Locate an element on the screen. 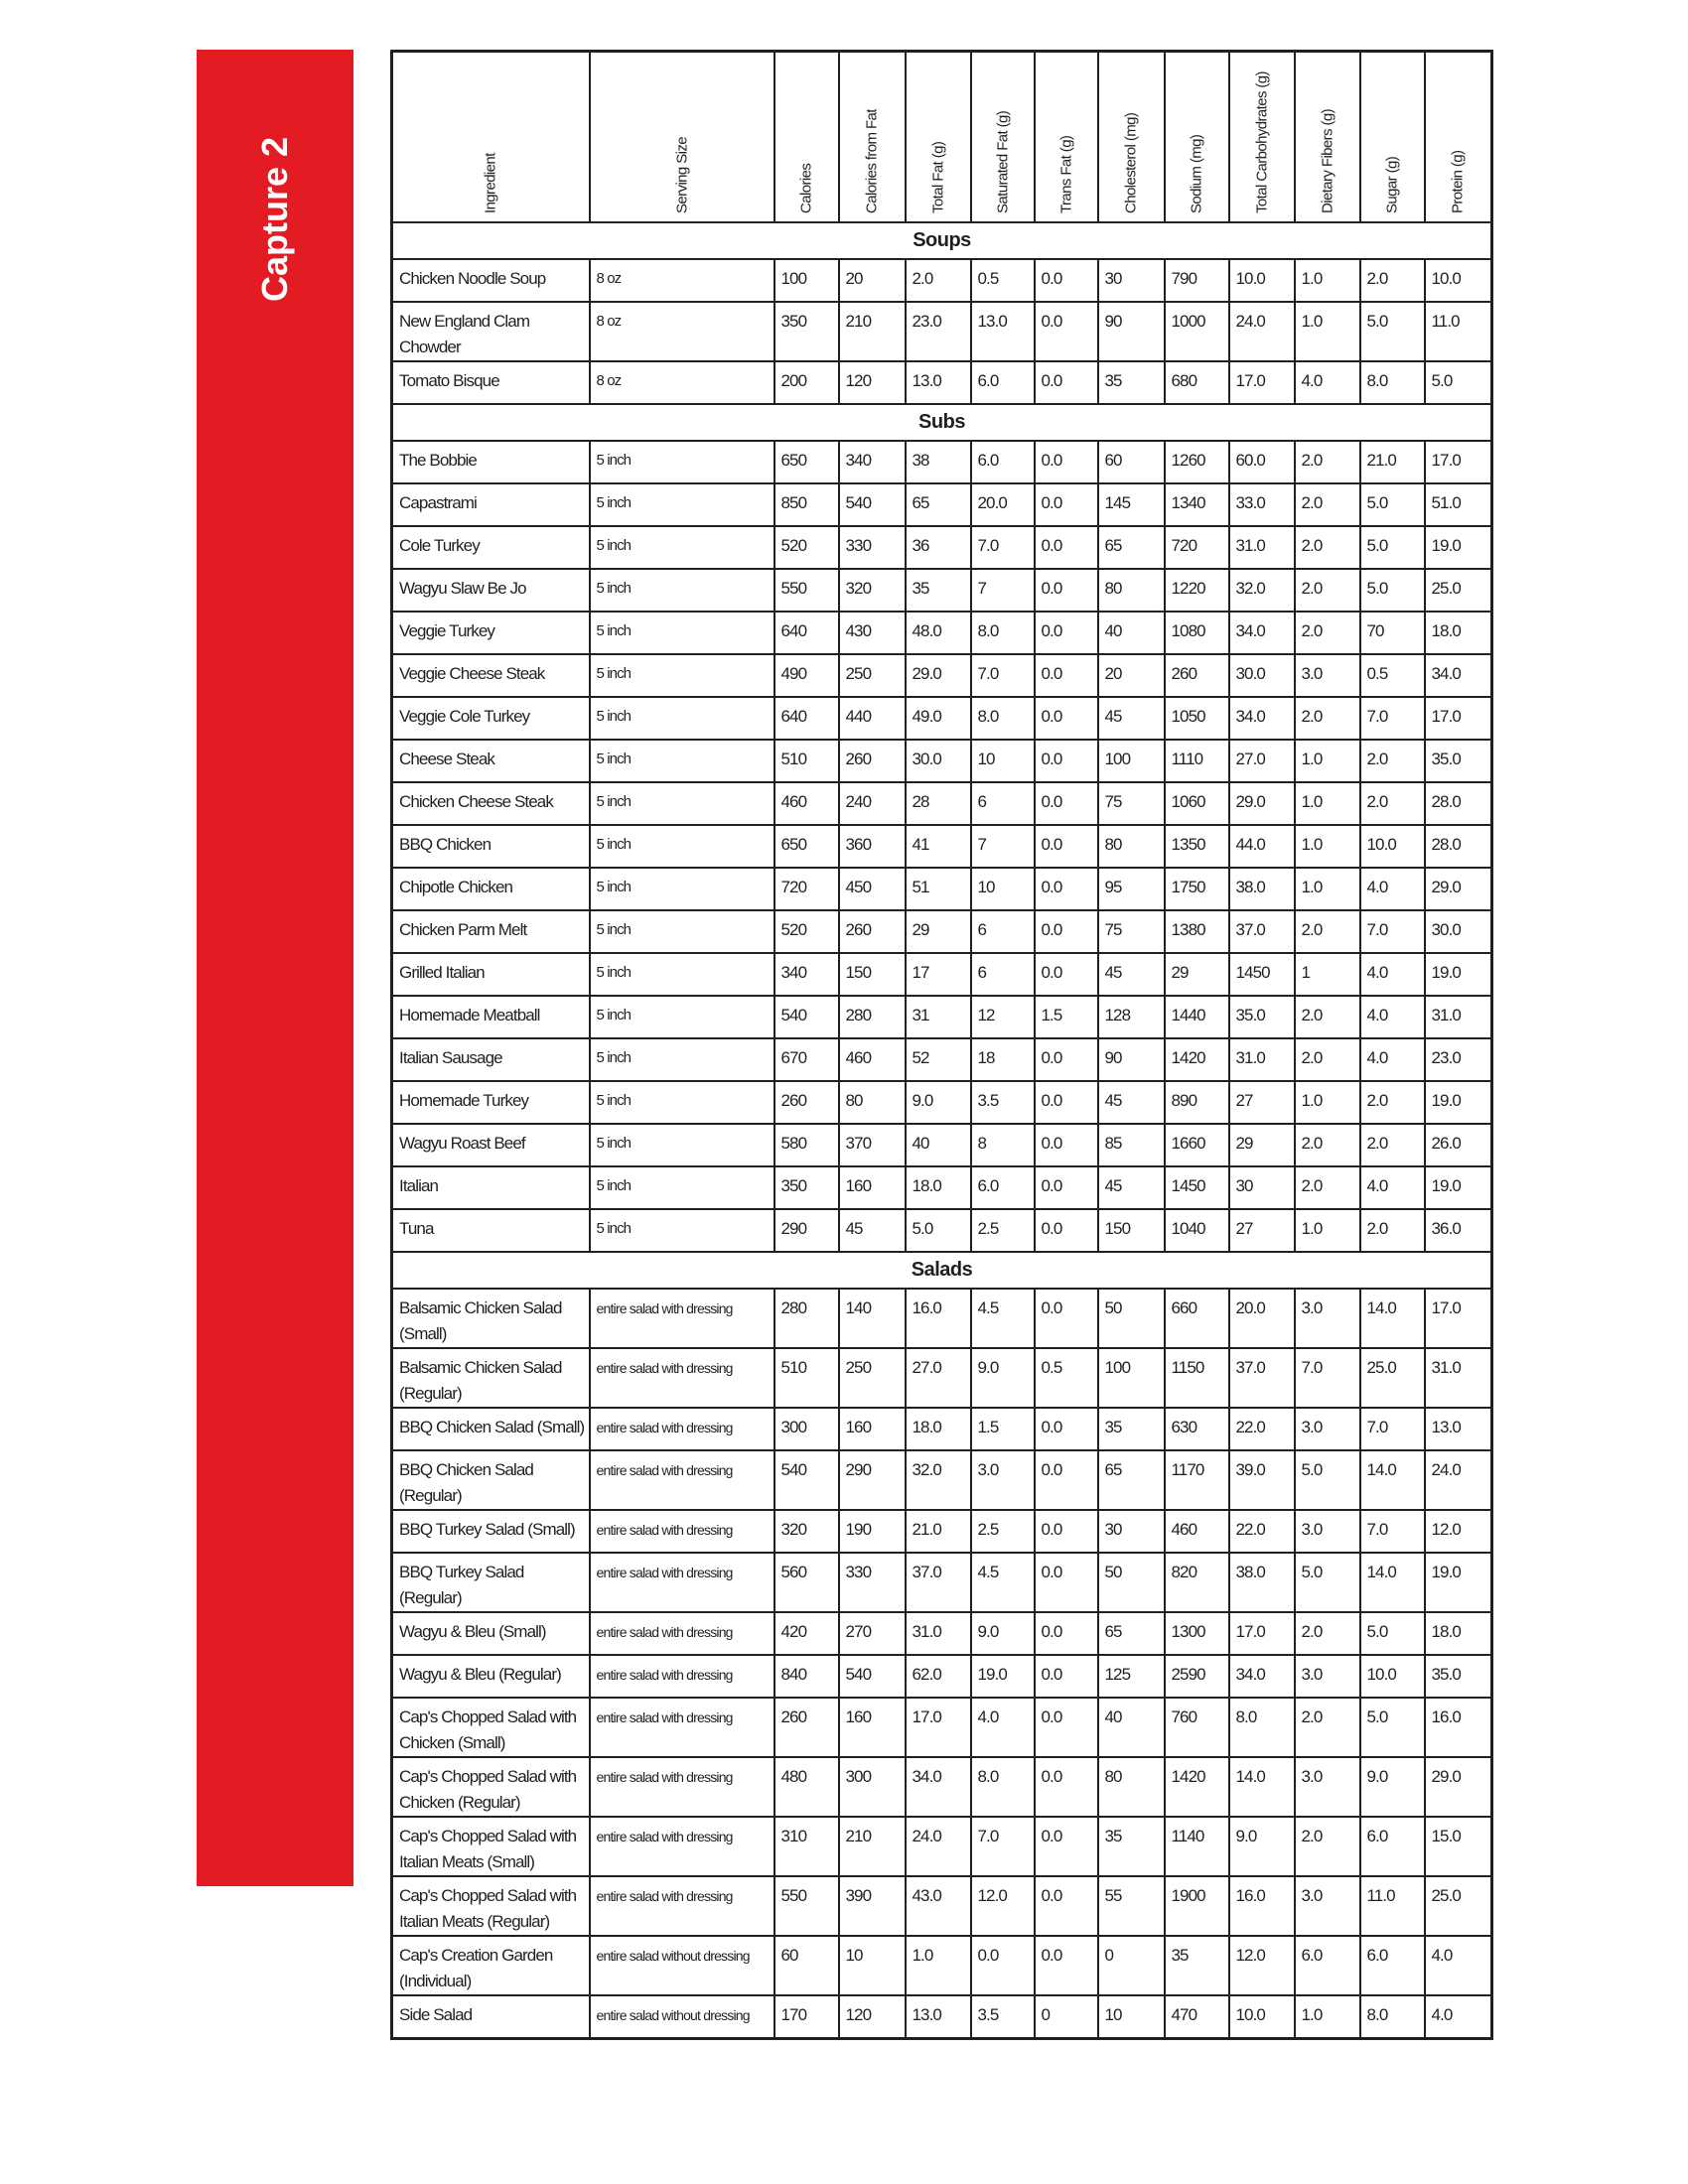 Image resolution: width=1688 pixels, height=2184 pixels. nutrition-value: 550 is located at coordinates (806, 1906).